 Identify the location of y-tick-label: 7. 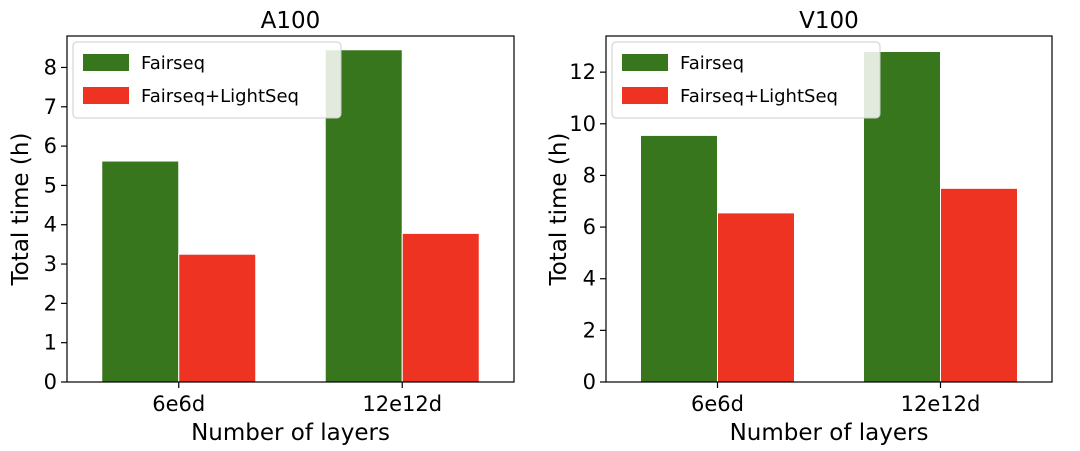
(50, 107).